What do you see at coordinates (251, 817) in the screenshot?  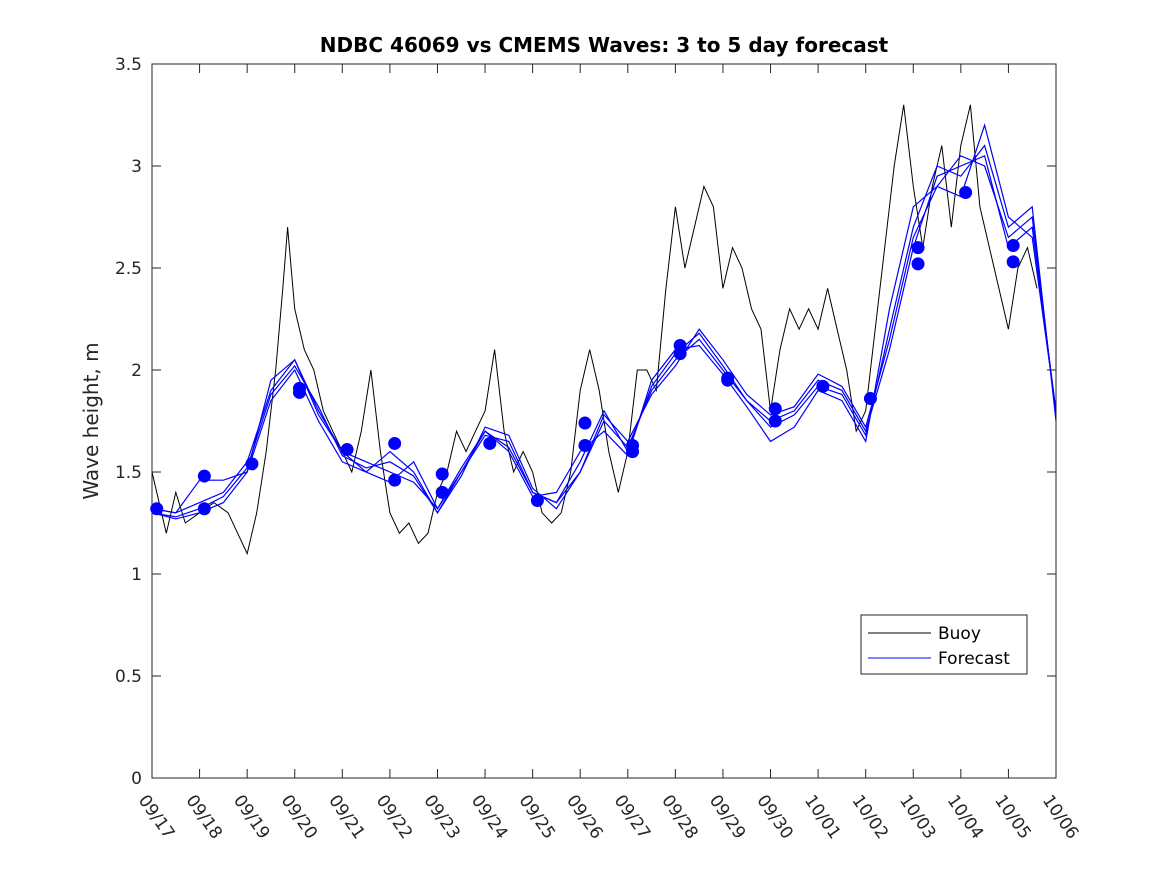 I see `x-tick-label: 09/19` at bounding box center [251, 817].